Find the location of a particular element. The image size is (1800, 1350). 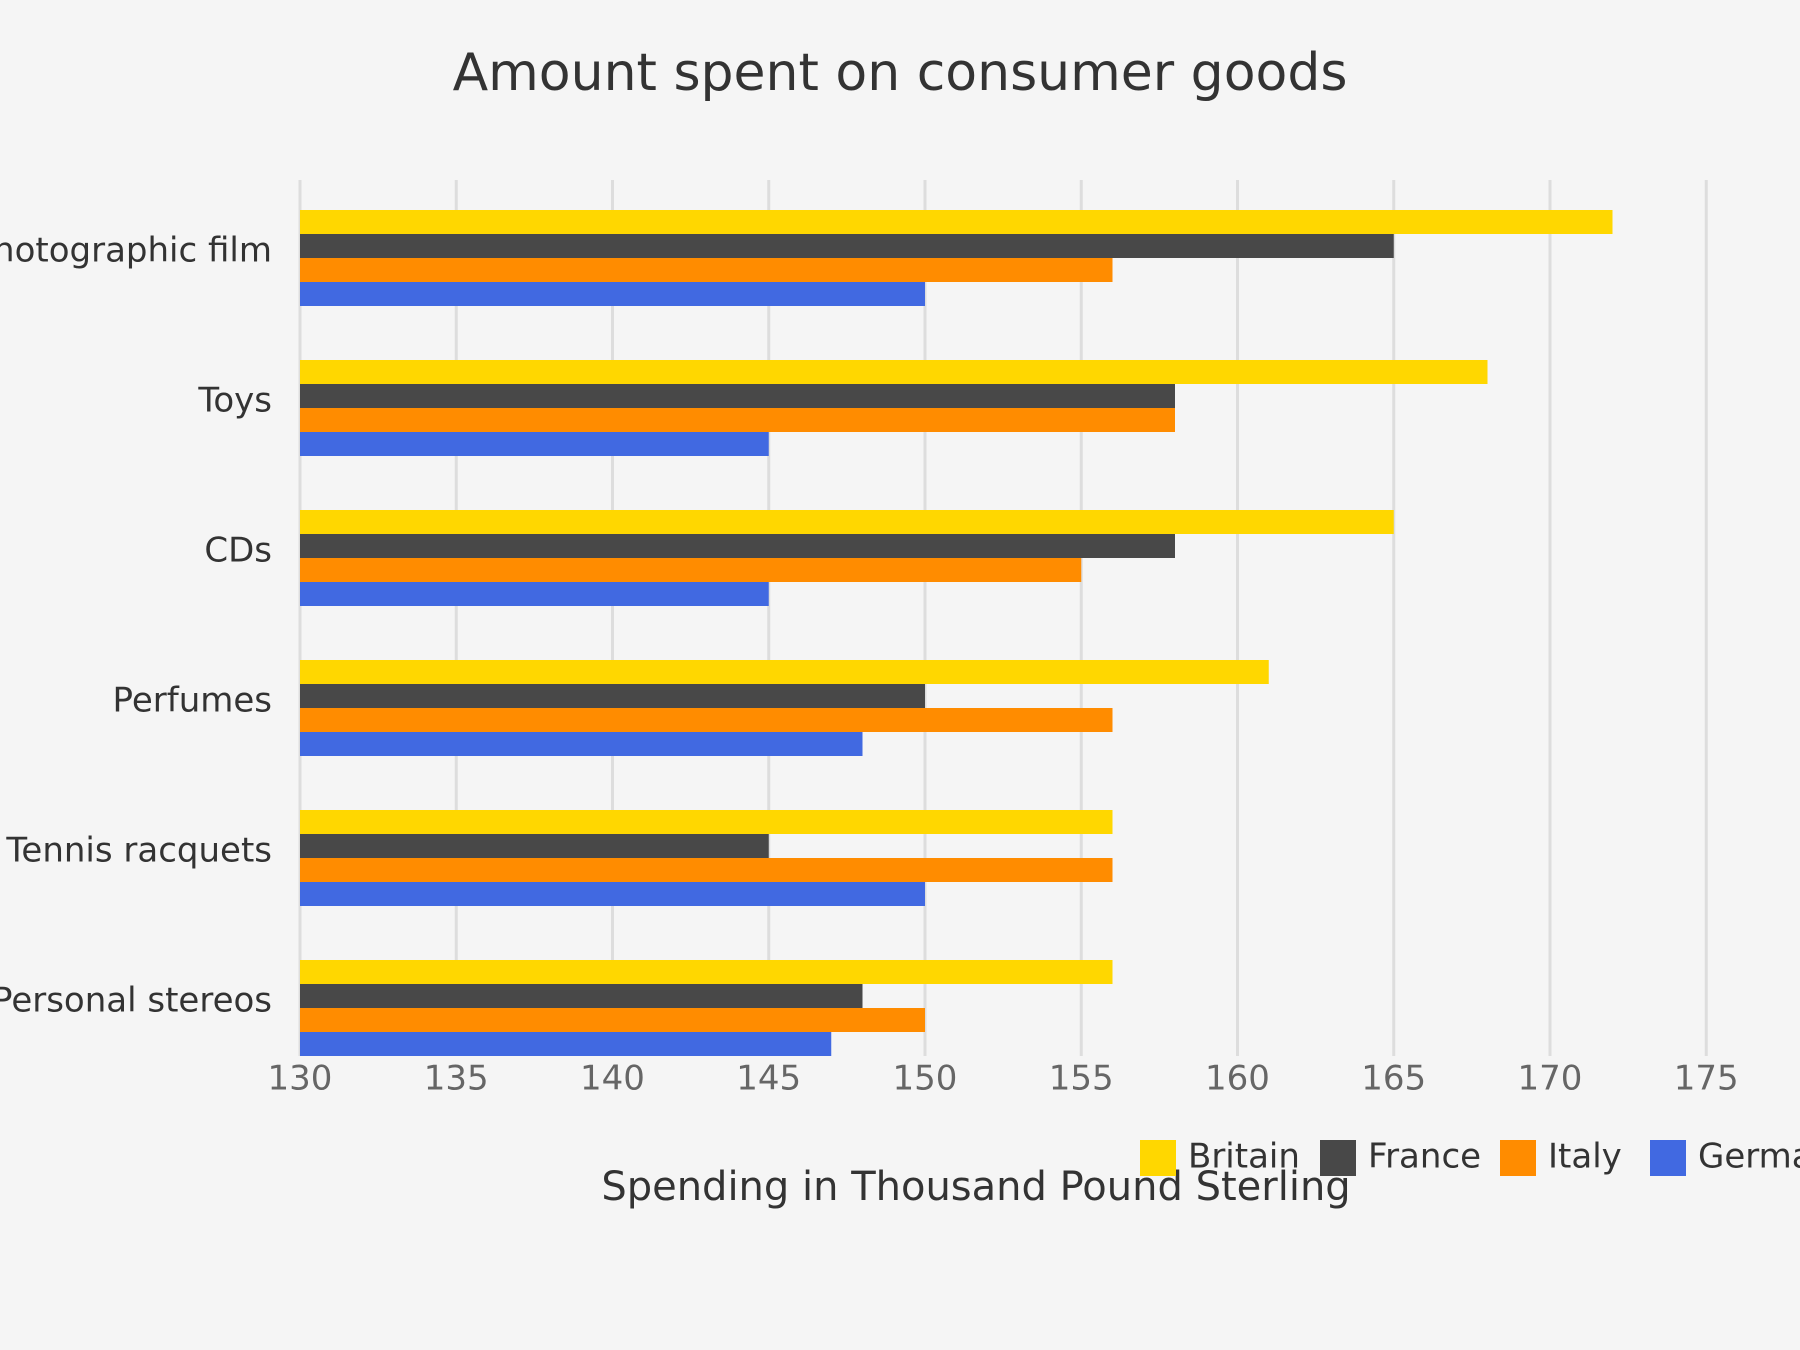

x-tick-label: 175 is located at coordinates (1706, 1079).